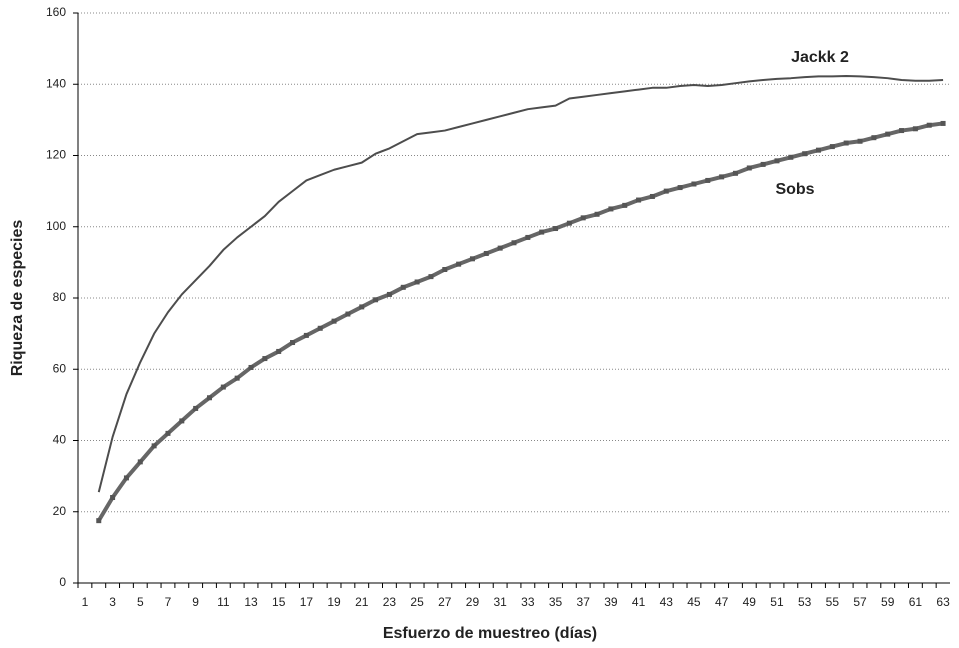 The width and height of the screenshot is (959, 648). What do you see at coordinates (60, 440) in the screenshot?
I see `y-tick-label: 40` at bounding box center [60, 440].